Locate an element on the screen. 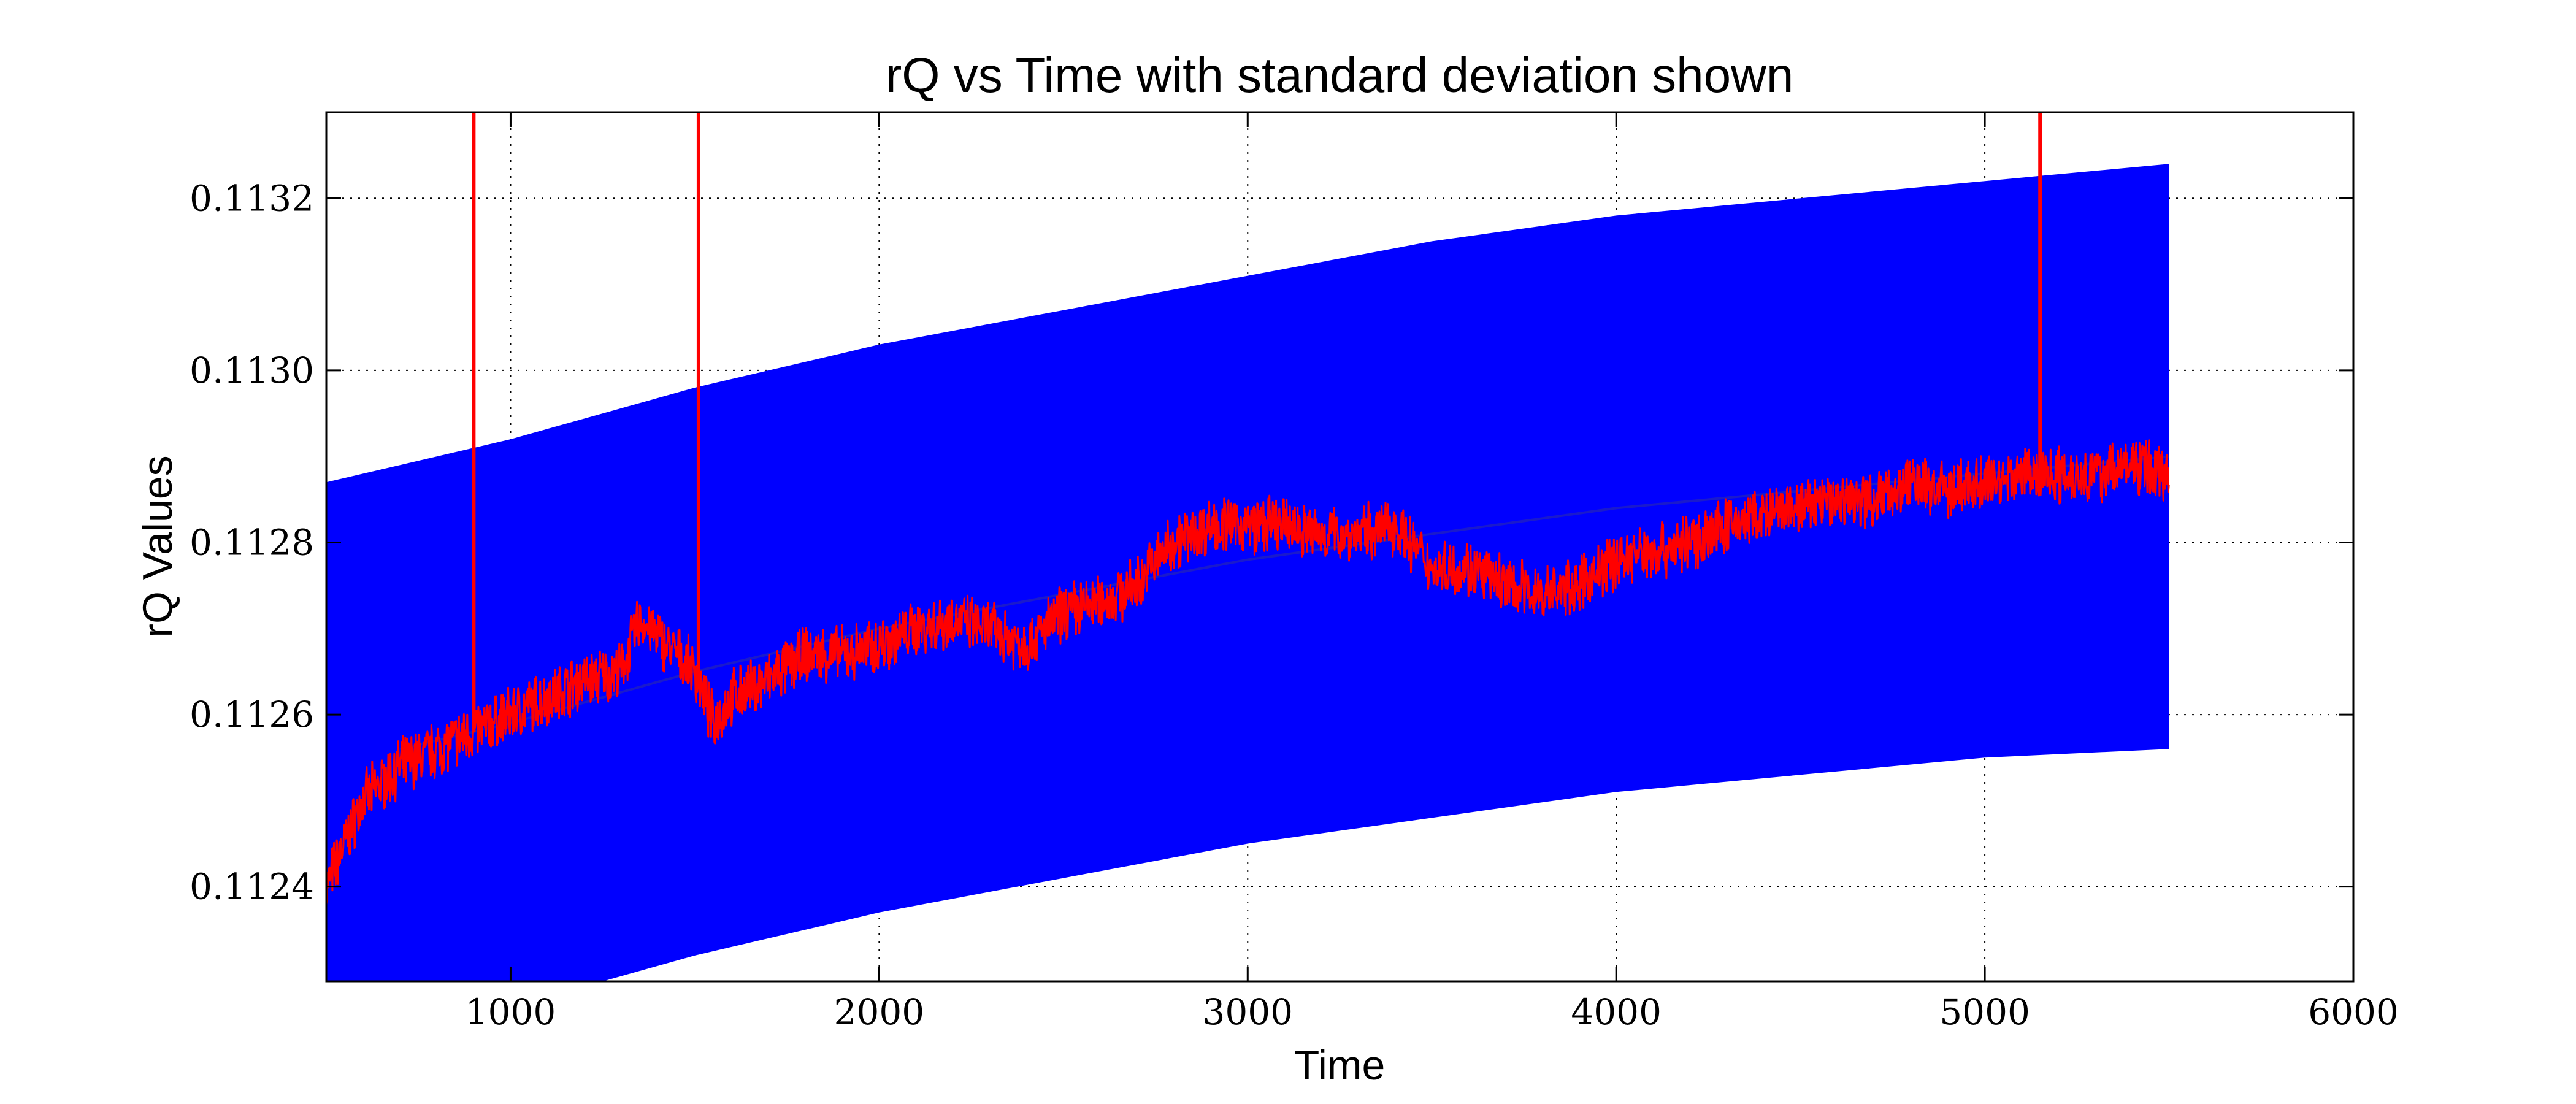 The image size is (2576, 1104). x-tick-label: 2000 is located at coordinates (879, 1012).